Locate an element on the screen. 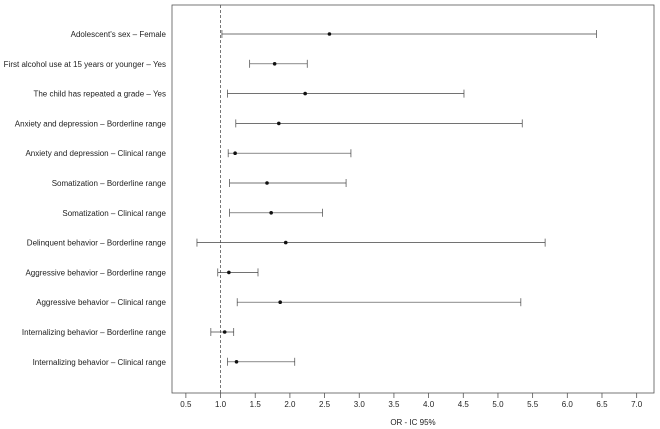 This screenshot has height=429, width=660. row-label: Delinquent behavior – Borderline range is located at coordinates (97, 243).